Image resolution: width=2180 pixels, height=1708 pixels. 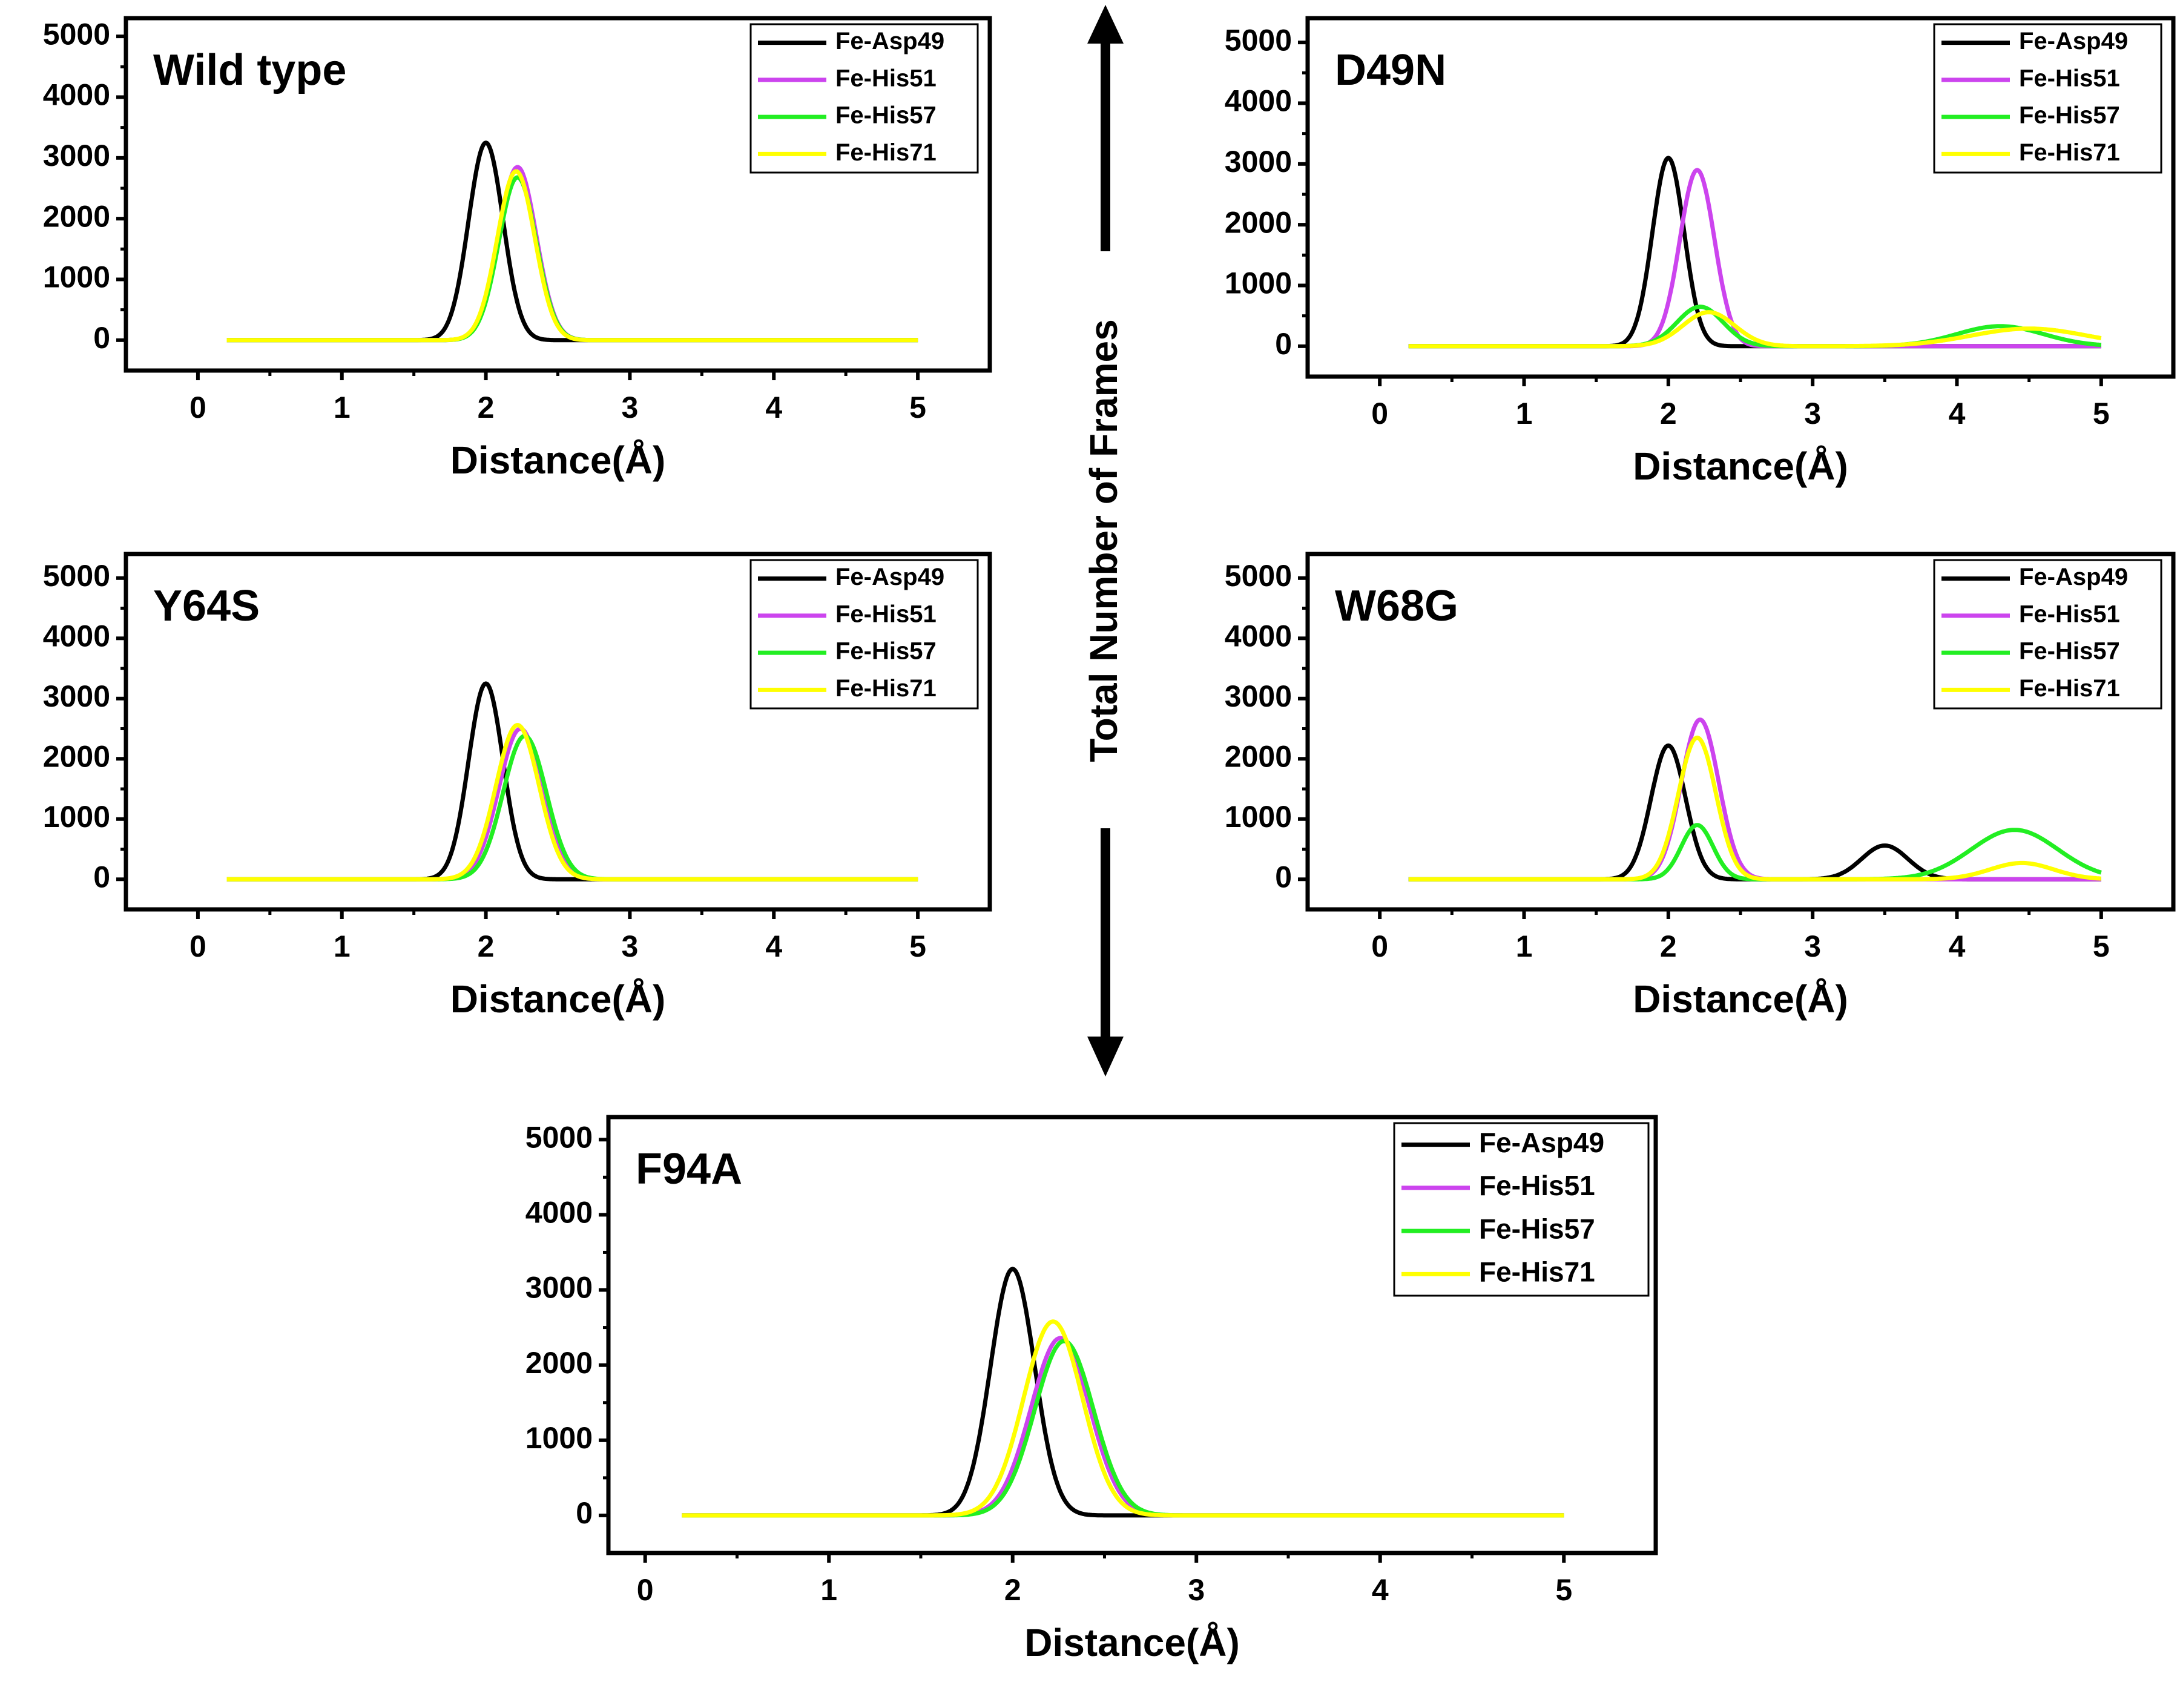 I want to click on panel-title: Y64S, so click(x=206, y=606).